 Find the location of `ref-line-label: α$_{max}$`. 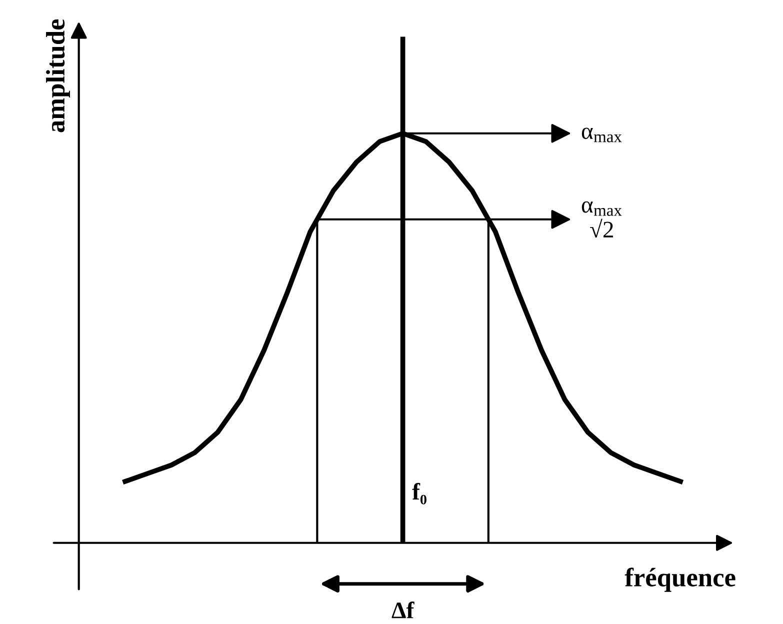

ref-line-label: α$_{max}$ is located at coordinates (602, 135).